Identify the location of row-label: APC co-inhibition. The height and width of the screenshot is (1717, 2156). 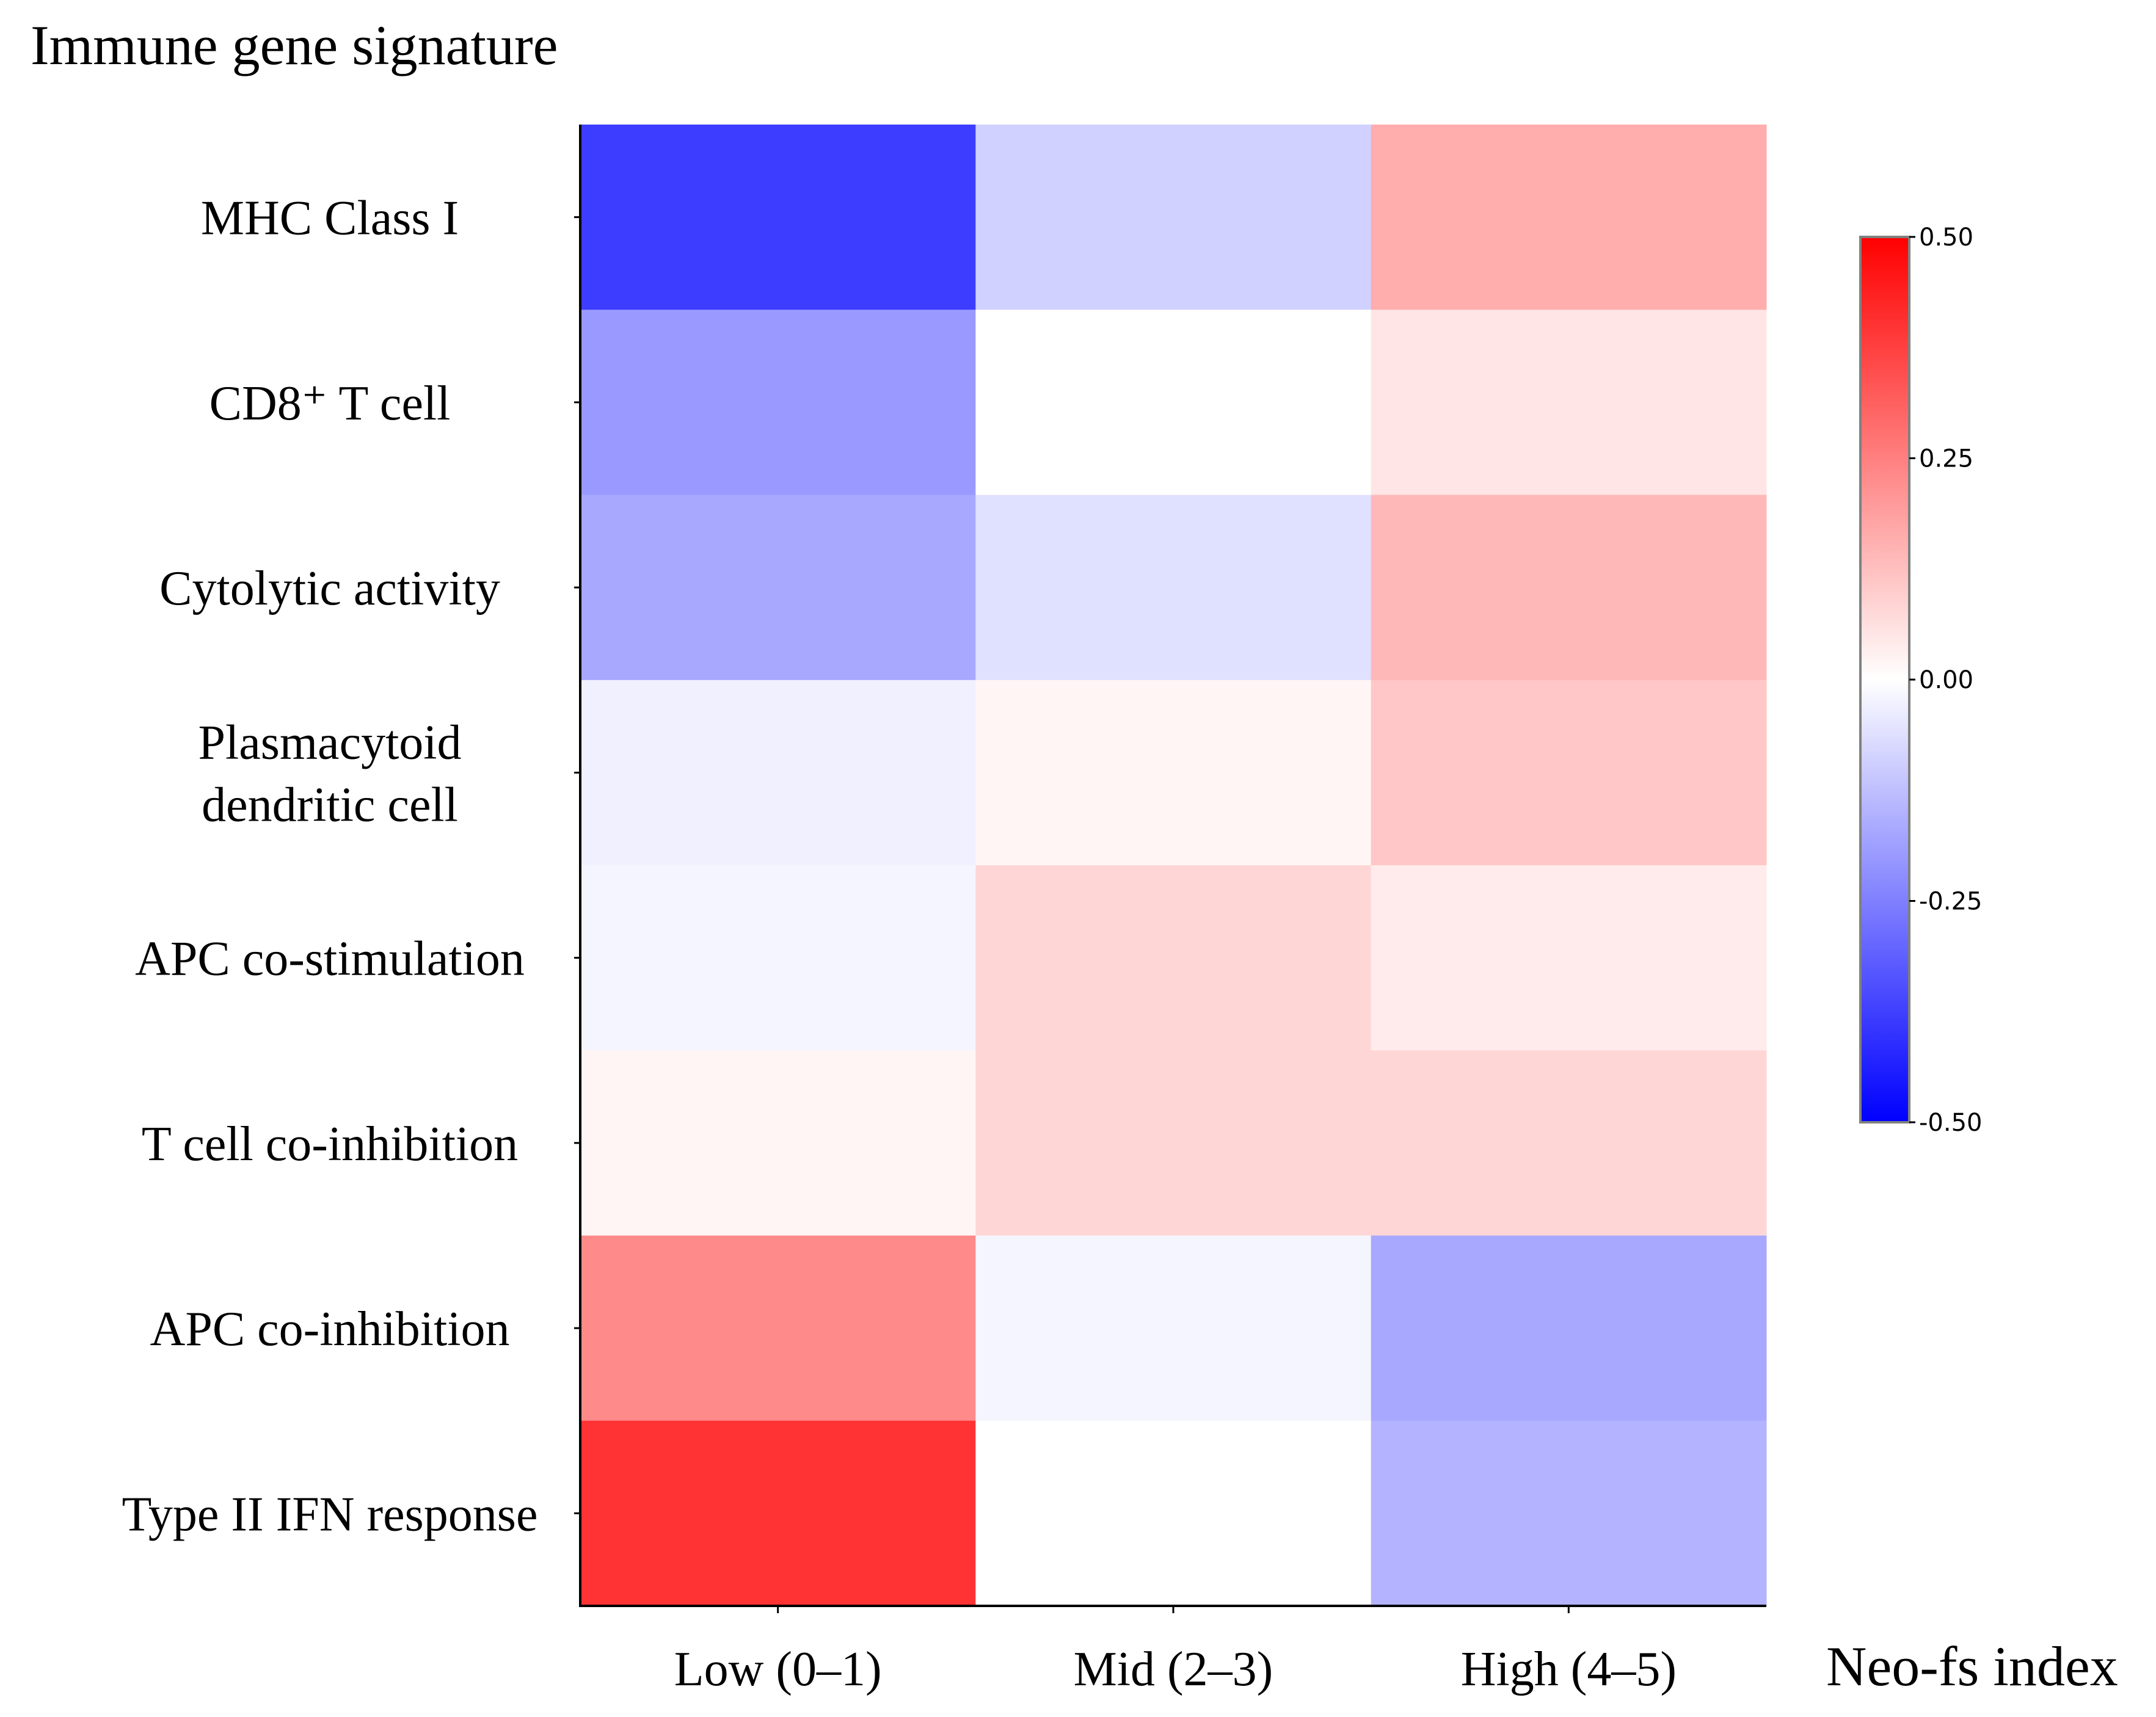
(330, 1329).